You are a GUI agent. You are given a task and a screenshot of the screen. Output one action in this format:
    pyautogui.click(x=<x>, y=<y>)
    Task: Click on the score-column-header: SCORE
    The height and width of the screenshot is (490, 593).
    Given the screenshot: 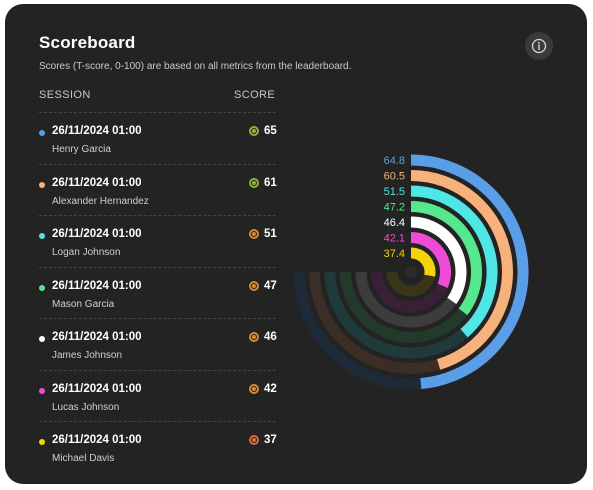 What is the action you would take?
    pyautogui.click(x=255, y=95)
    